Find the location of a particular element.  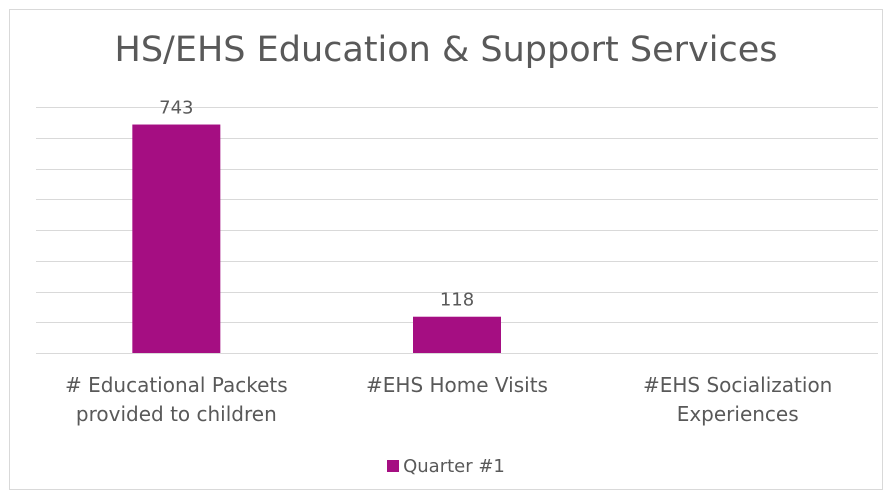

category-label-line: provided to children is located at coordinates (176, 414).